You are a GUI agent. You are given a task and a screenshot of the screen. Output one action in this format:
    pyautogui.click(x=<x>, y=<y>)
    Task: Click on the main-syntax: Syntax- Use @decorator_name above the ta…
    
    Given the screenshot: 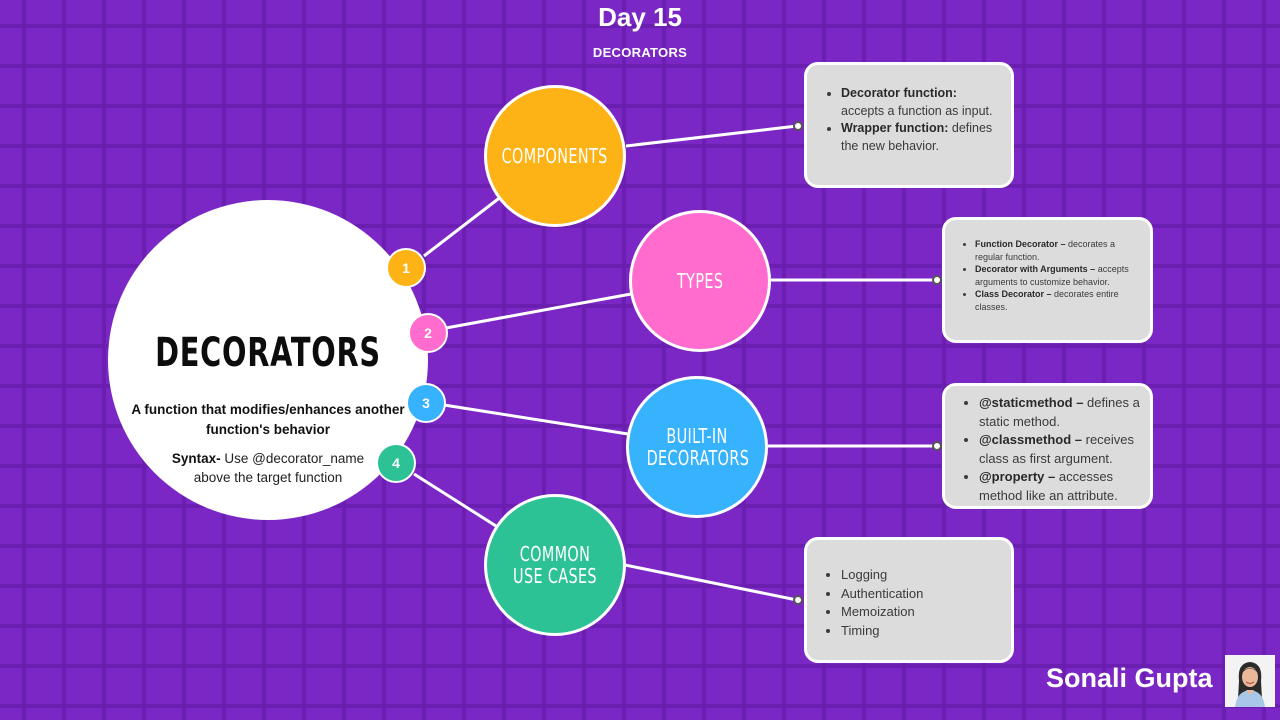 What is the action you would take?
    pyautogui.click(x=268, y=468)
    